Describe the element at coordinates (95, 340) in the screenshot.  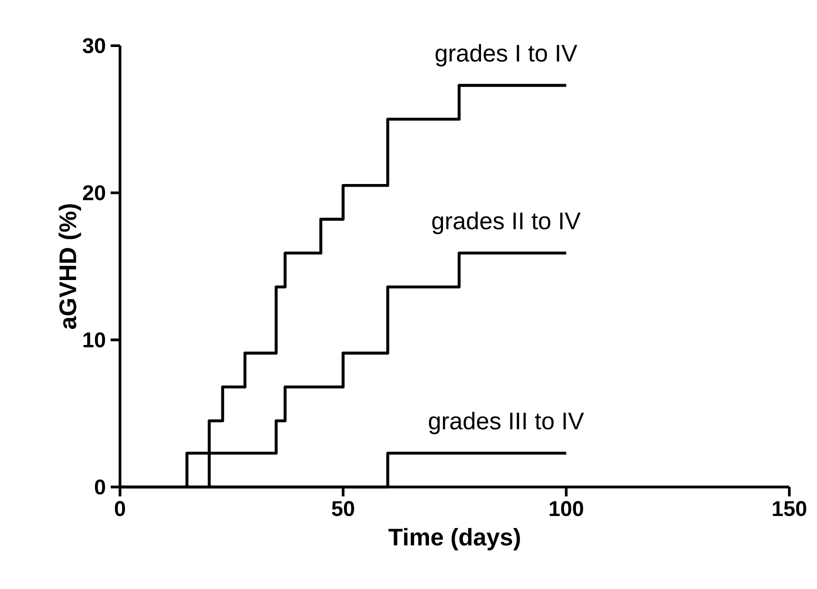
I see `y-tick-label: 10` at that location.